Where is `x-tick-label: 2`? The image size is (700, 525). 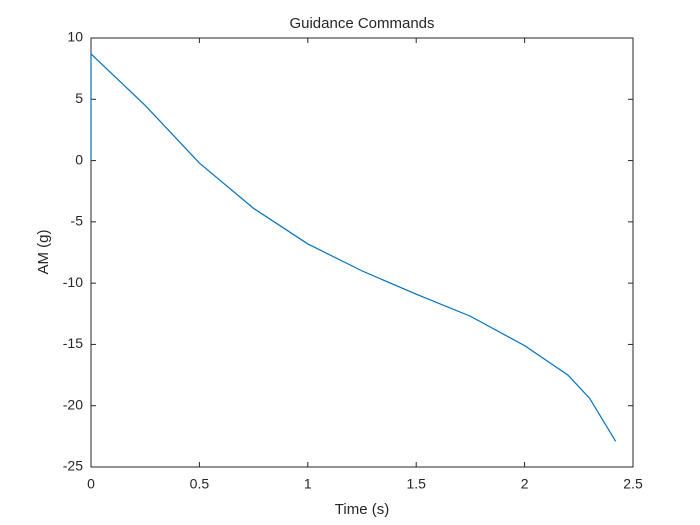 x-tick-label: 2 is located at coordinates (525, 484).